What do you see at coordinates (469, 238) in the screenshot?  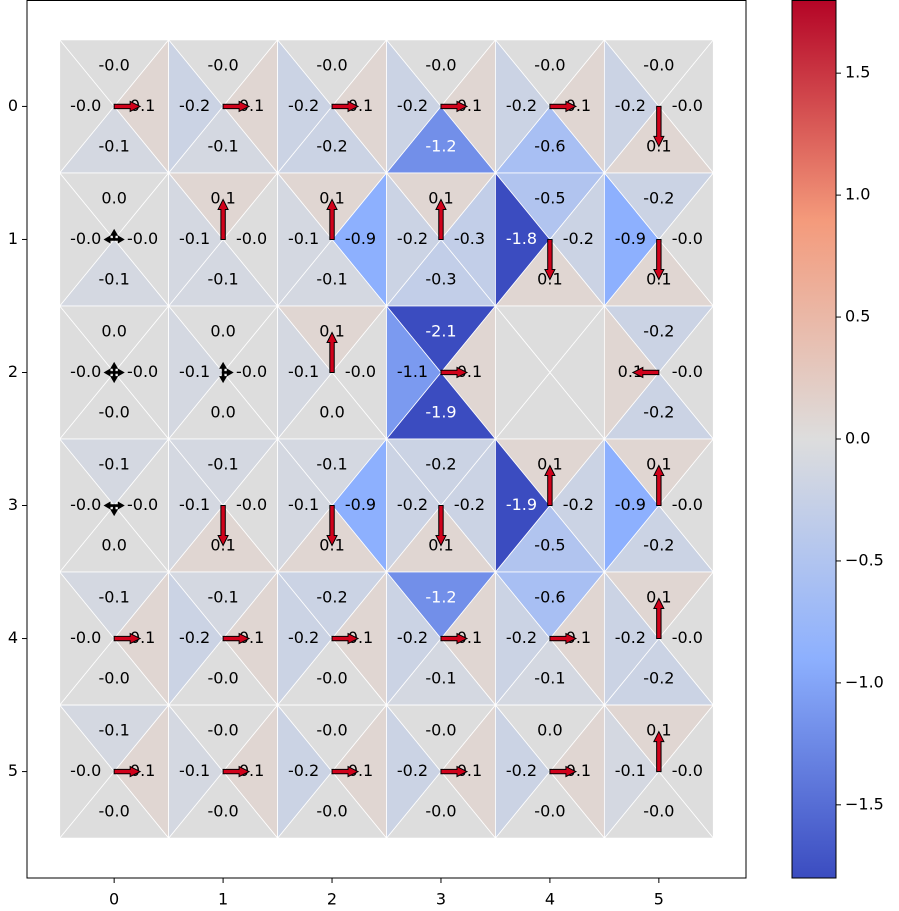 I see `q-value-label: -0.3` at bounding box center [469, 238].